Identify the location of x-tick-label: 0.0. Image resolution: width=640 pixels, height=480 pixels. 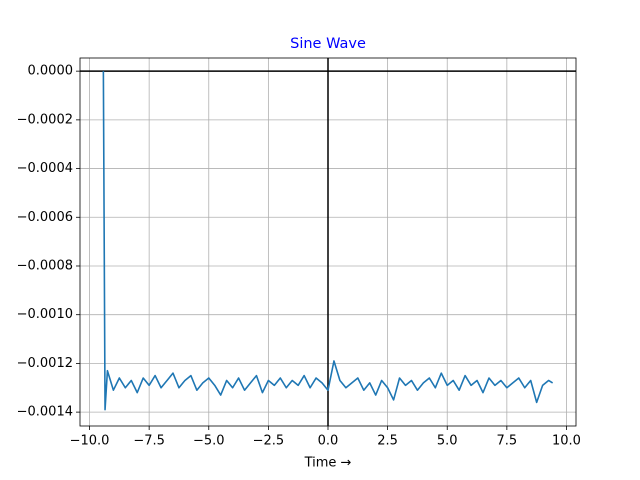
(328, 441).